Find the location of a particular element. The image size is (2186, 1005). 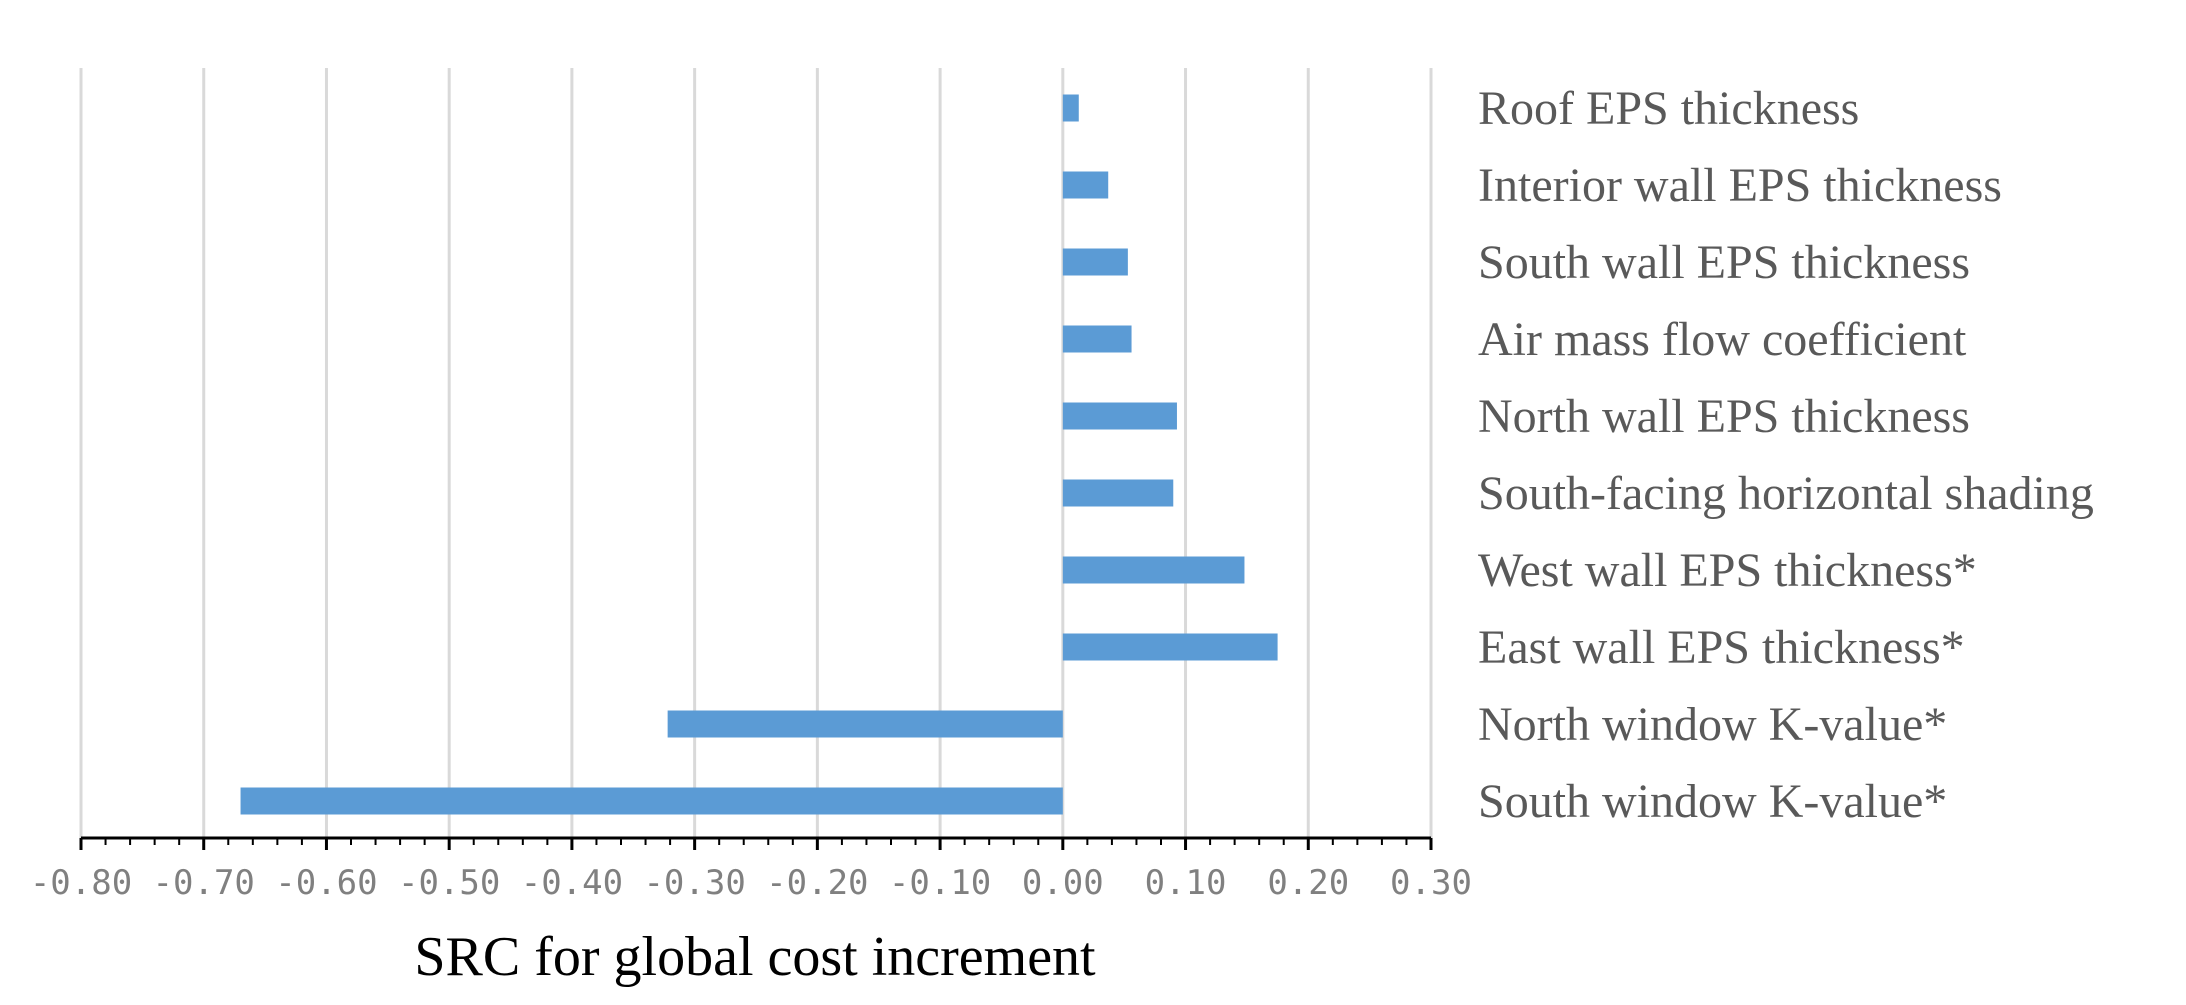

x-tick-label: -0.10 is located at coordinates (940, 883).